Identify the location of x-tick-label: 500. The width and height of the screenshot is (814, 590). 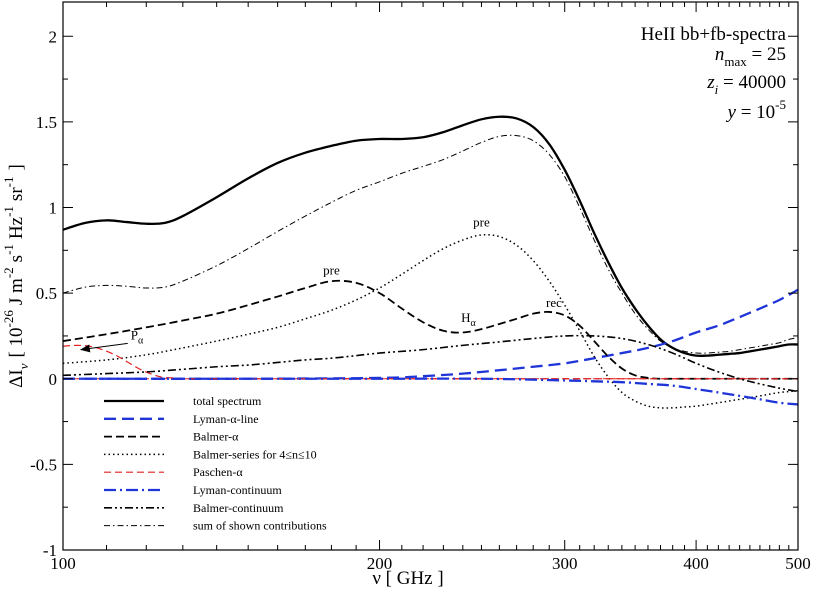
(798, 563).